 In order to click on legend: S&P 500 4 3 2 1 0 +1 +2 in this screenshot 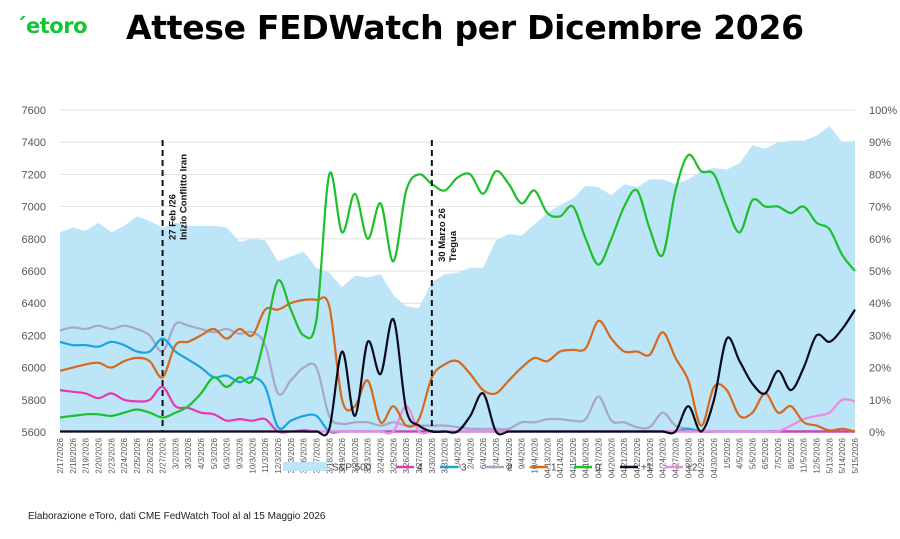, I will do `click(490, 468)`.